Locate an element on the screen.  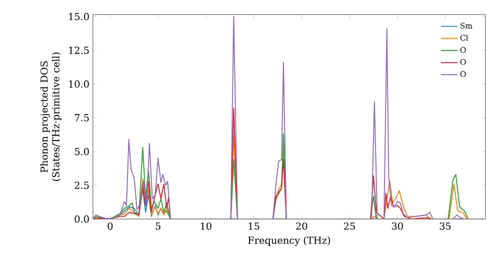
y-axis-title: Phonon projected DOS (States/THz·primitive cell) is located at coordinates (51, 116).